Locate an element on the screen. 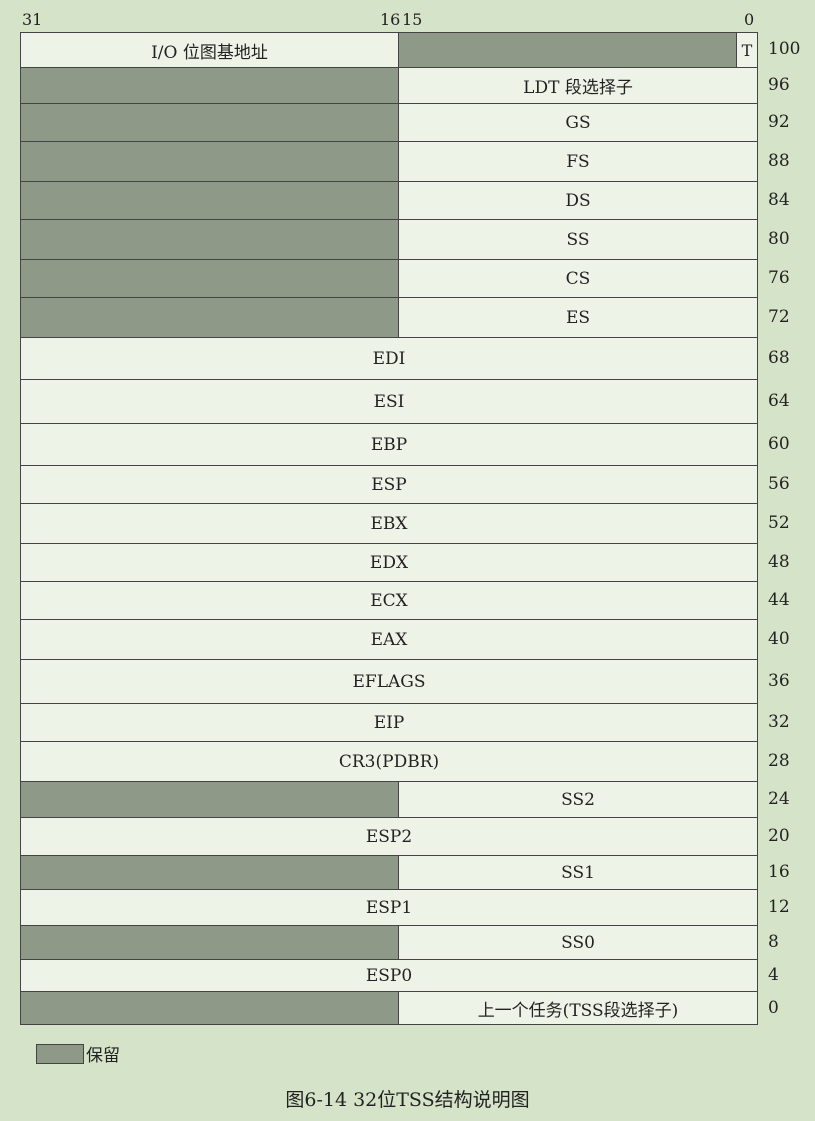  offset-label: 88 is located at coordinates (779, 161).